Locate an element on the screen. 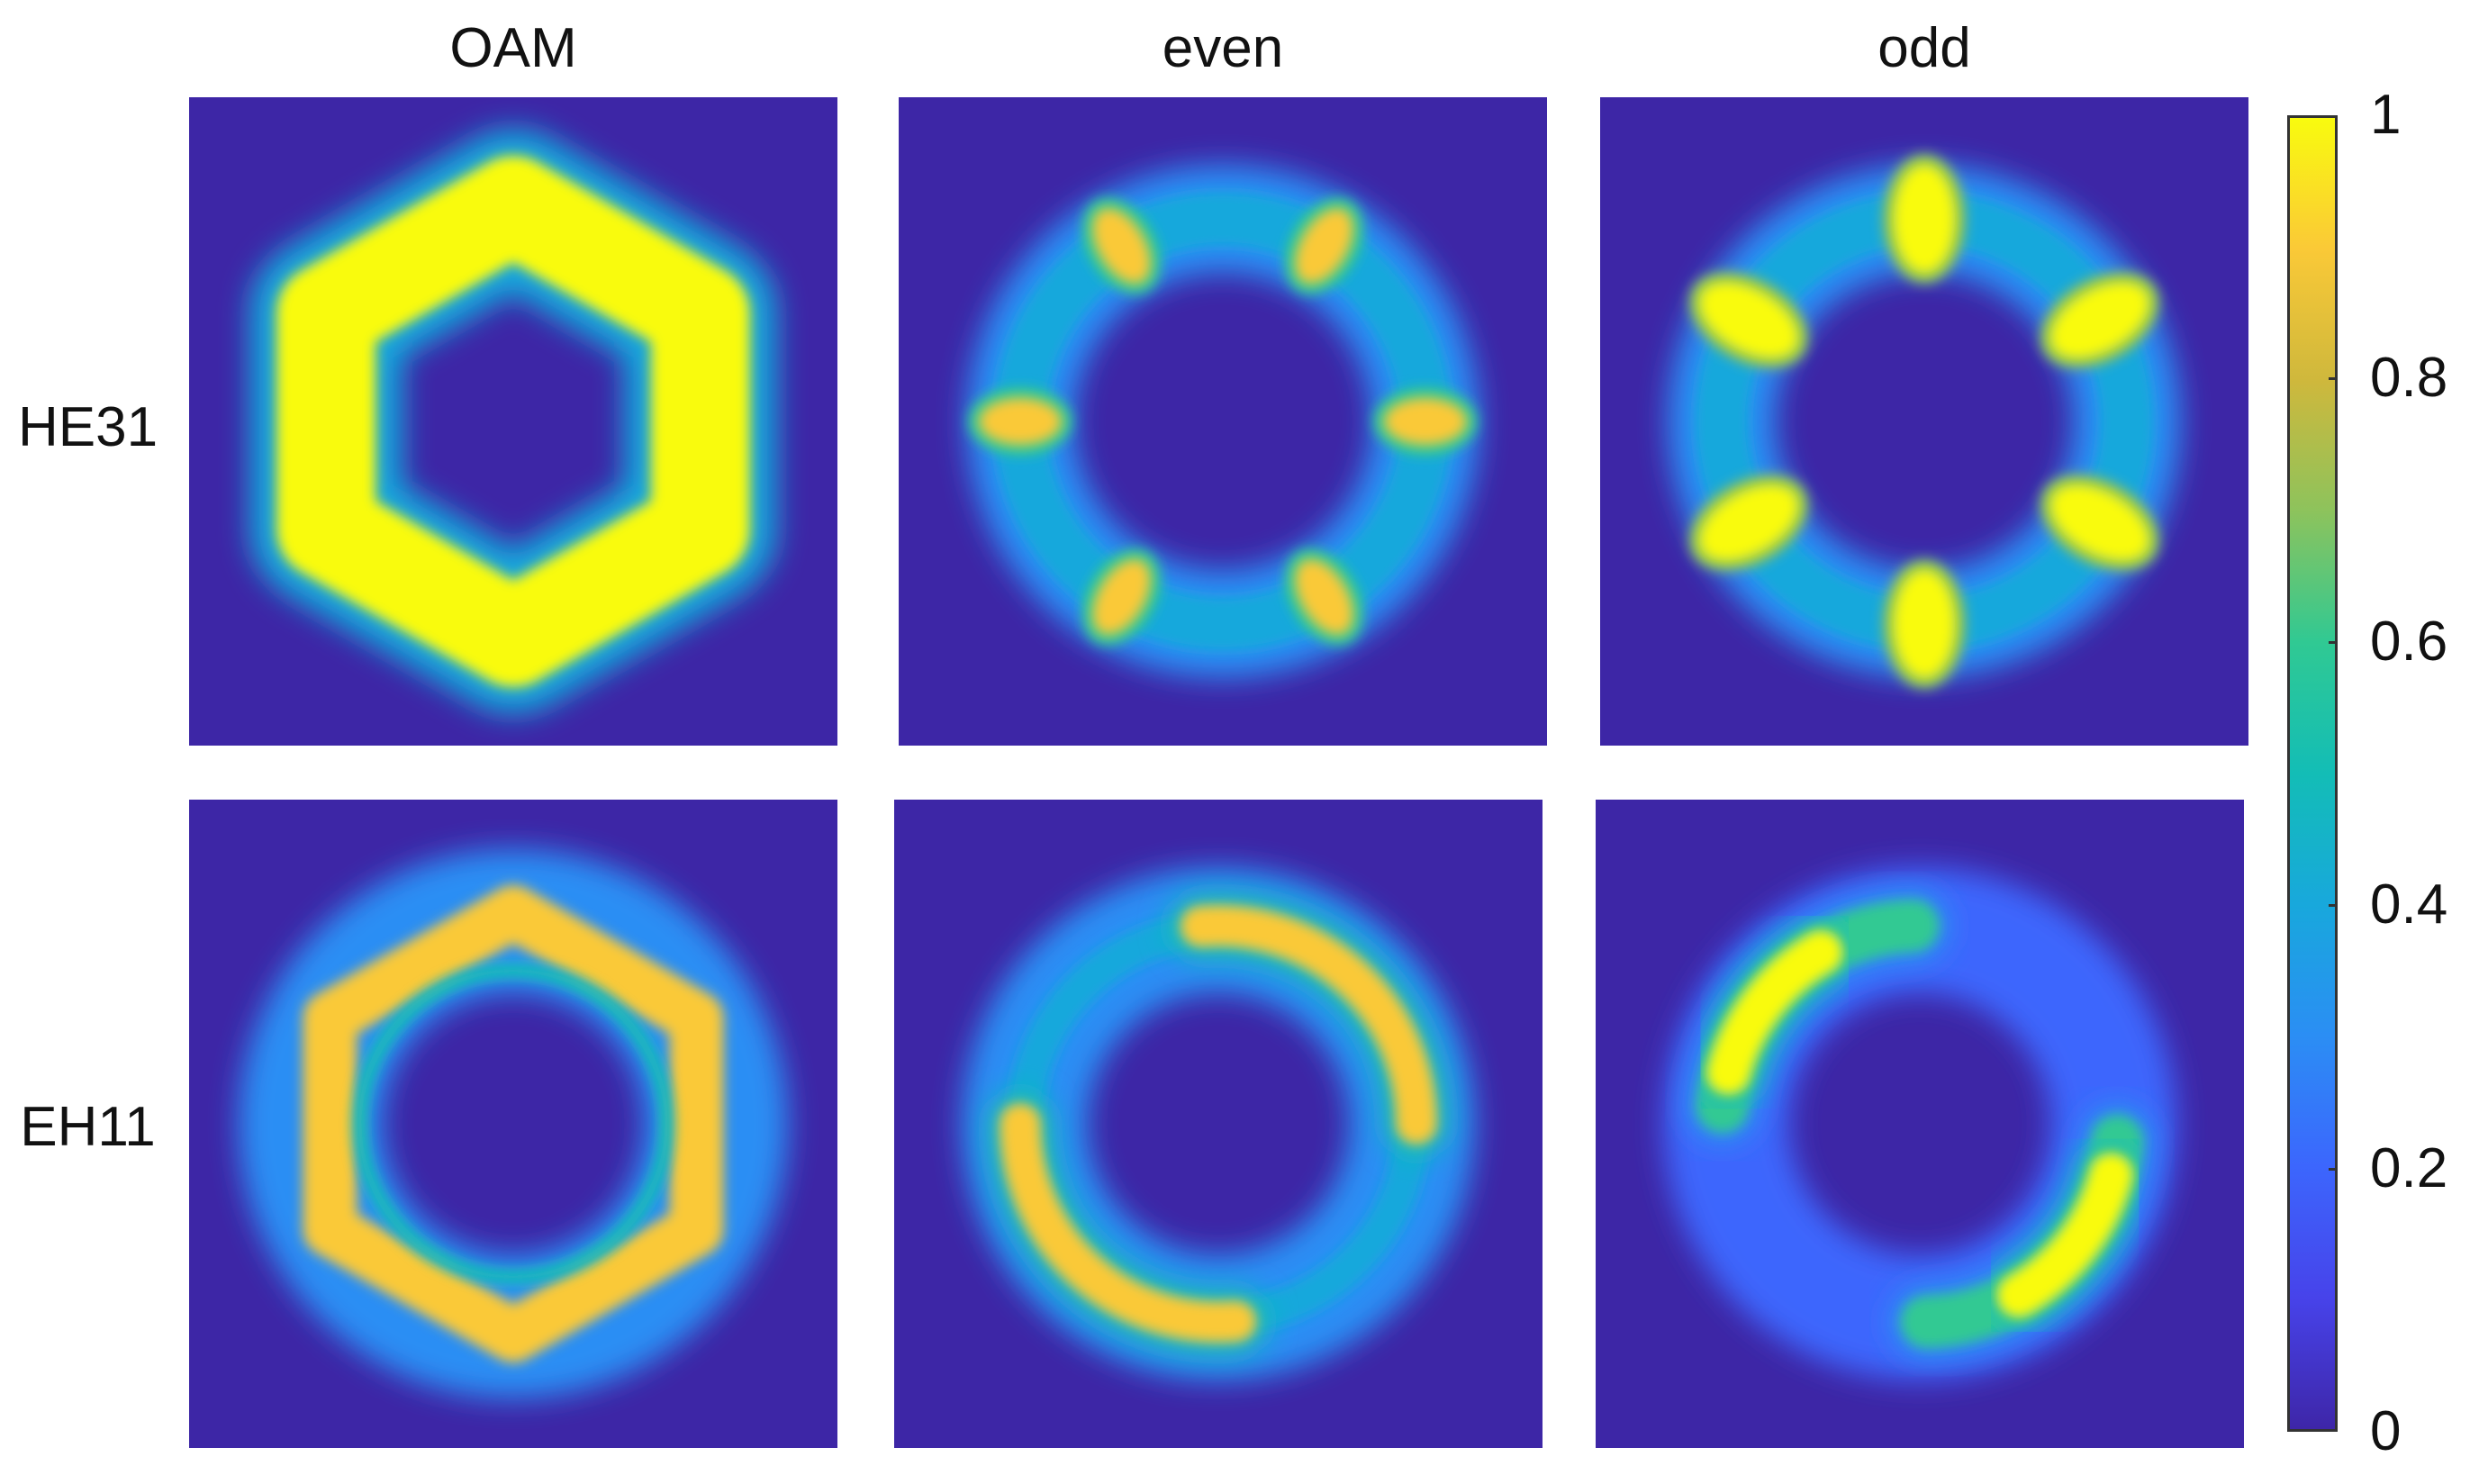 This screenshot has width=2488, height=1484. row-label-eh11: EH11 is located at coordinates (88, 1127).